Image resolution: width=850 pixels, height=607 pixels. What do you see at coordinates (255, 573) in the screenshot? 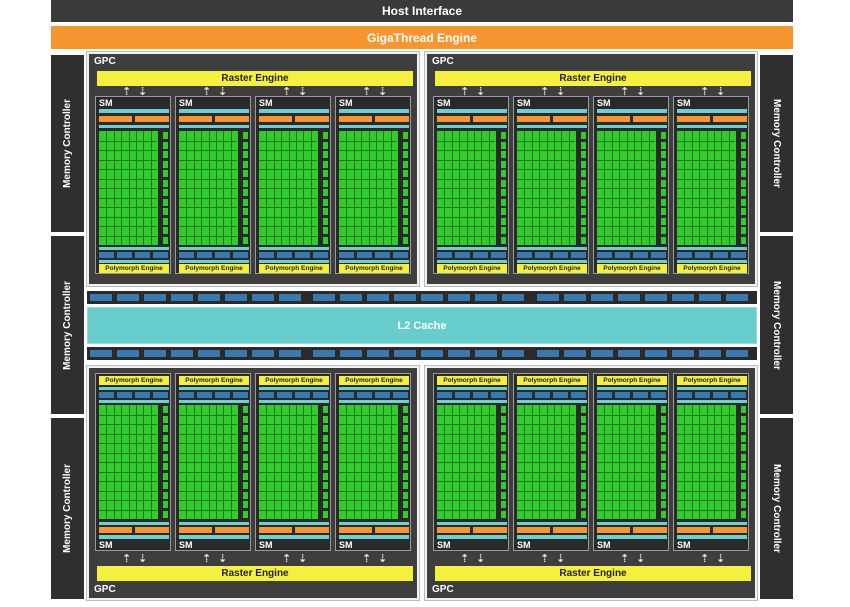
I see `raster-engine: Raster Engine` at bounding box center [255, 573].